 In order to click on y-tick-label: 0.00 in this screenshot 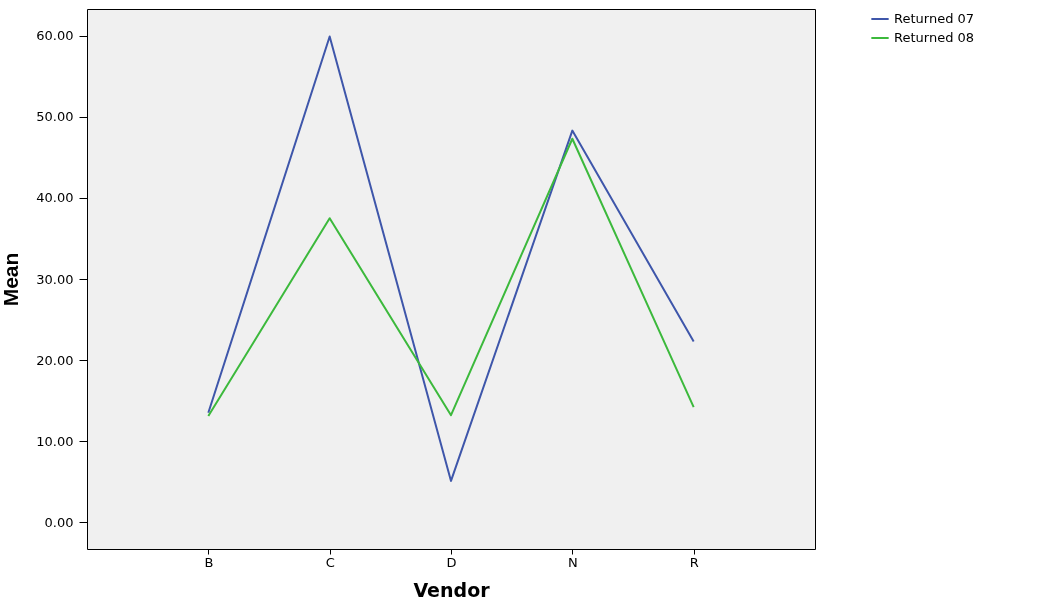, I will do `click(59, 522)`.